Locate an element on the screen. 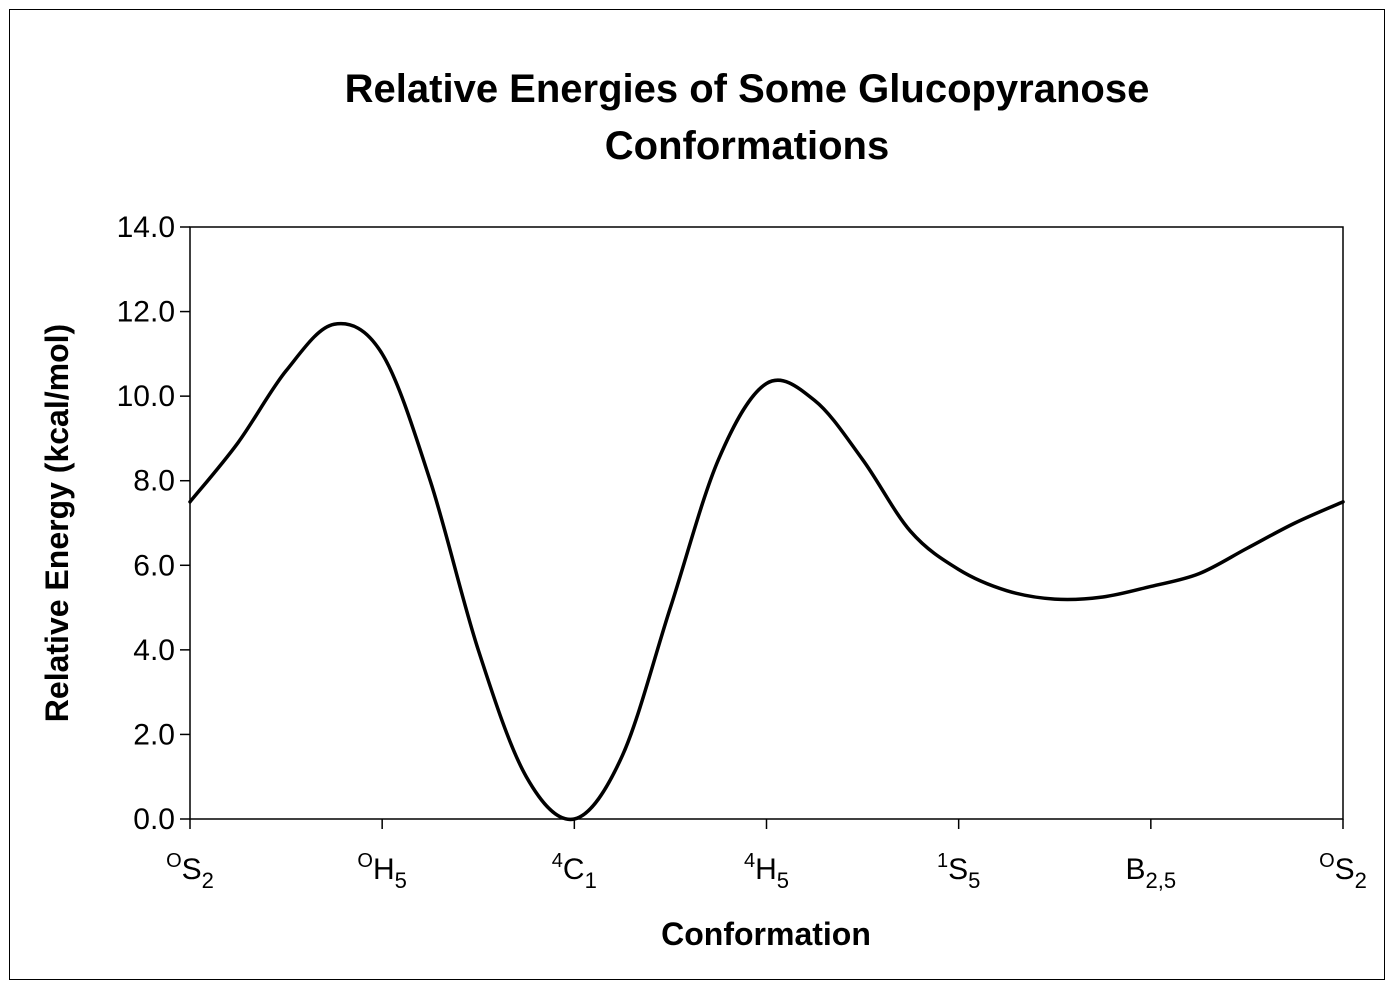 Image resolution: width=1395 pixels, height=989 pixels. y-tick-label: 2.0 is located at coordinates (154, 734).